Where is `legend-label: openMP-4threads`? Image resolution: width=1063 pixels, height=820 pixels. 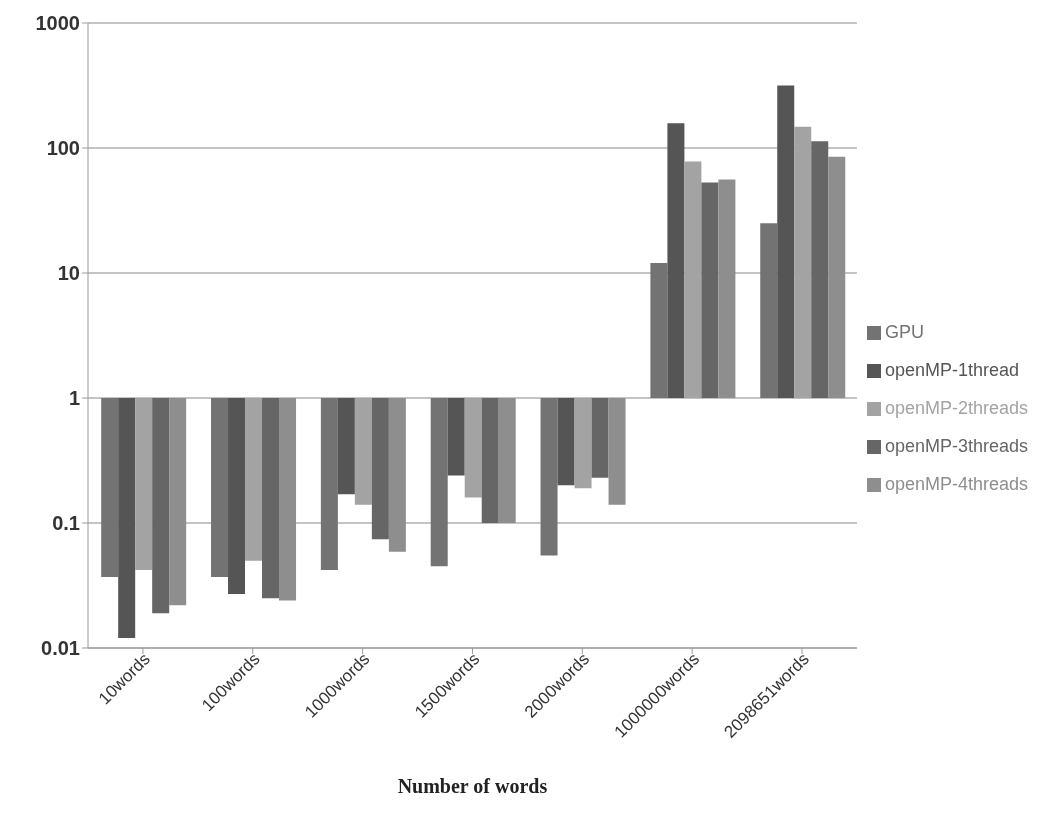
legend-label: openMP-4threads is located at coordinates (956, 484).